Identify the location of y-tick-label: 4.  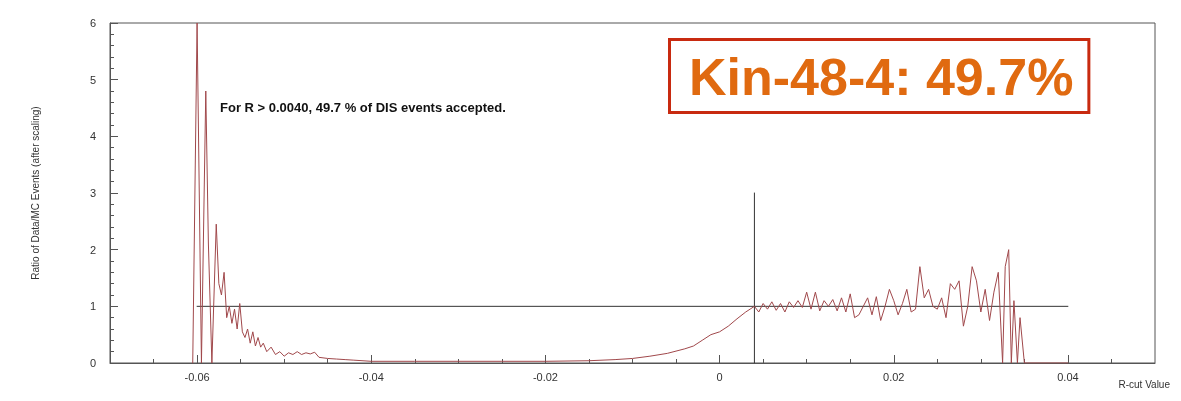
(92, 136).